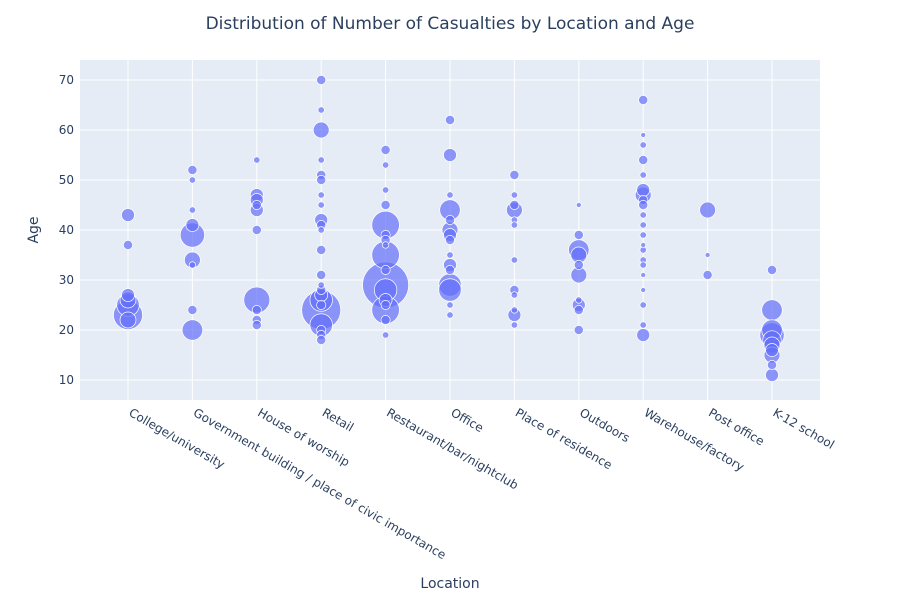  What do you see at coordinates (66, 230) in the screenshot?
I see `y-axis-ticks: 10 20 30 40 50 60 70` at bounding box center [66, 230].